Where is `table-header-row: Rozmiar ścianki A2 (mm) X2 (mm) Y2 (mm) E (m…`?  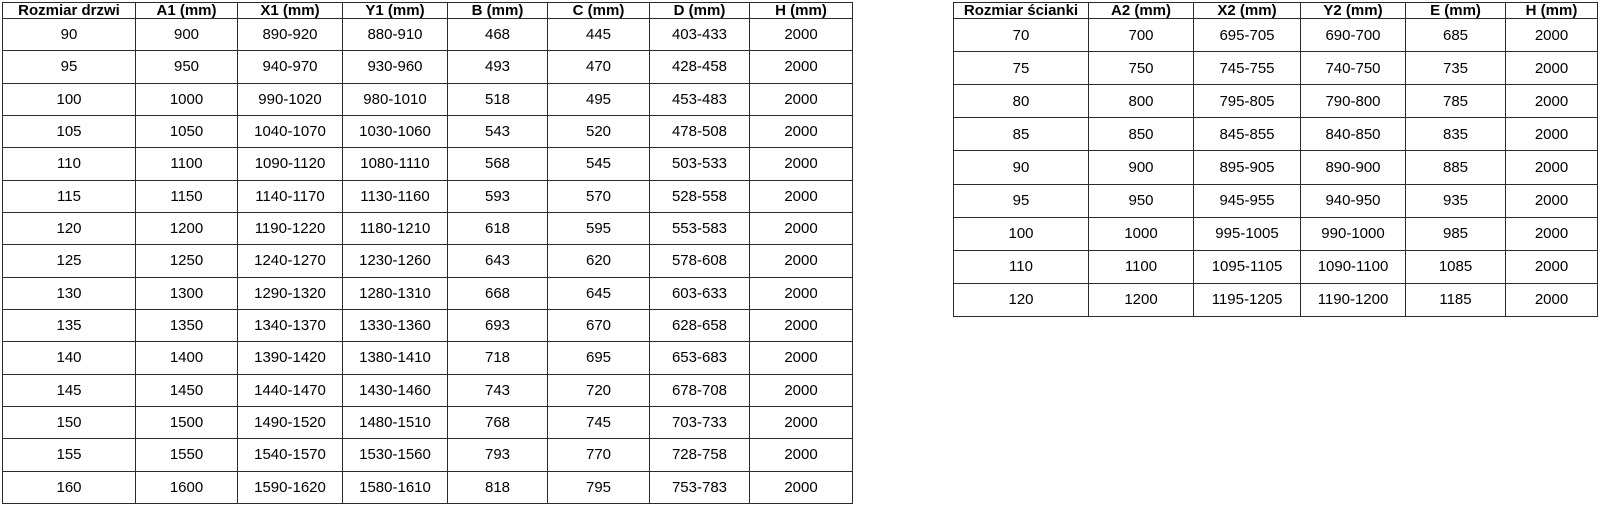 table-header-row: Rozmiar ścianki A2 (mm) X2 (mm) Y2 (mm) E (m… is located at coordinates (1275, 10).